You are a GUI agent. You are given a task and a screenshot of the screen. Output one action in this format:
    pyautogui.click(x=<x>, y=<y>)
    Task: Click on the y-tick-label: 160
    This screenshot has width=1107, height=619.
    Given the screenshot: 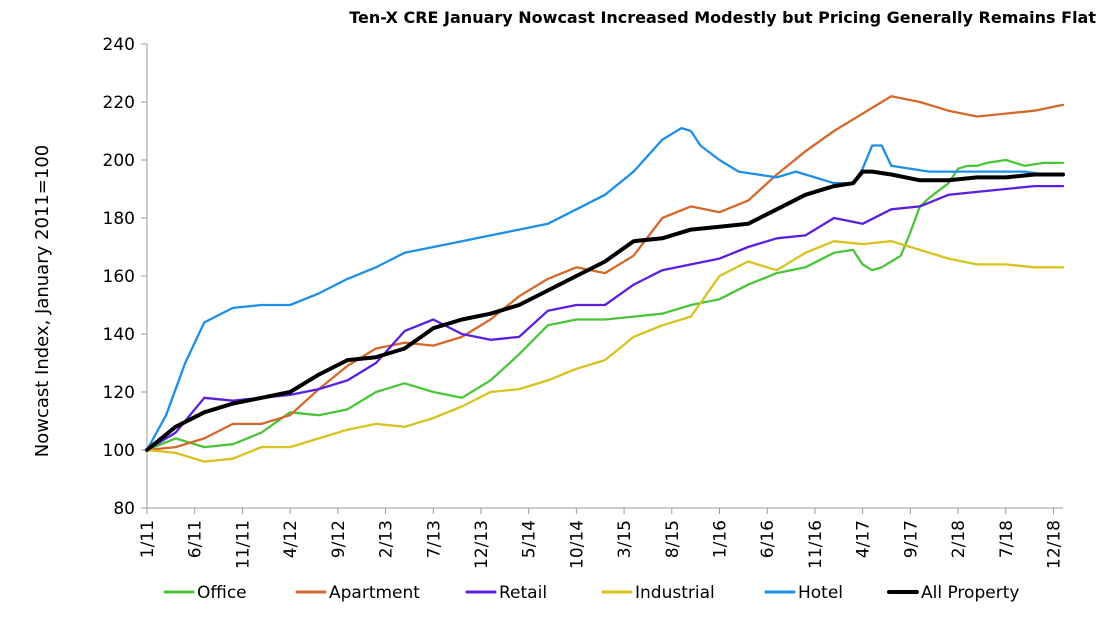 What is the action you would take?
    pyautogui.click(x=119, y=277)
    